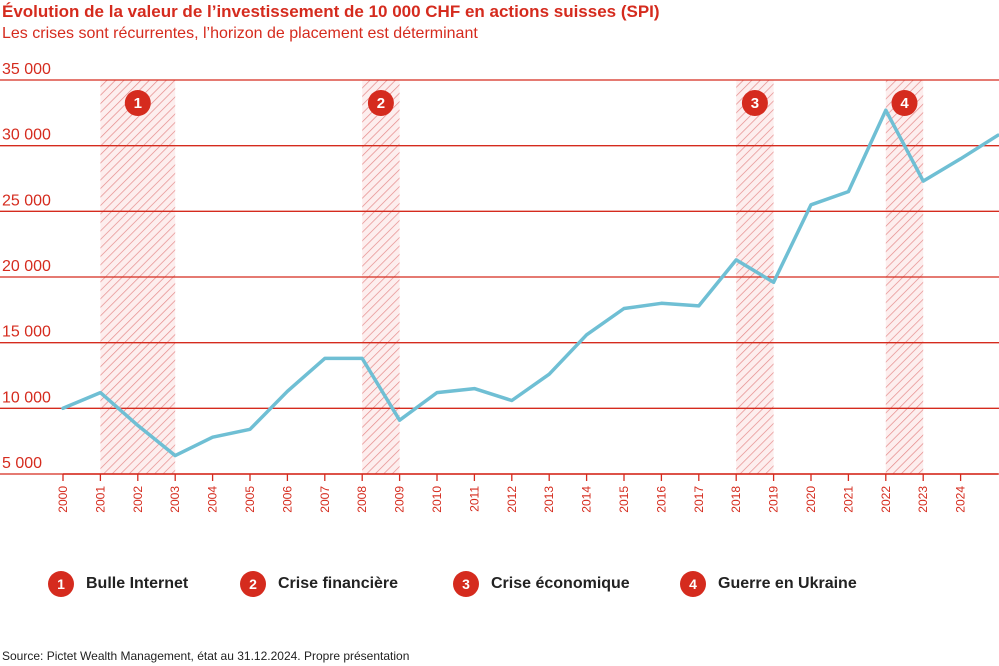  Describe the element at coordinates (137, 583) in the screenshot. I see `legend-label-1: Bulle Internet` at that location.